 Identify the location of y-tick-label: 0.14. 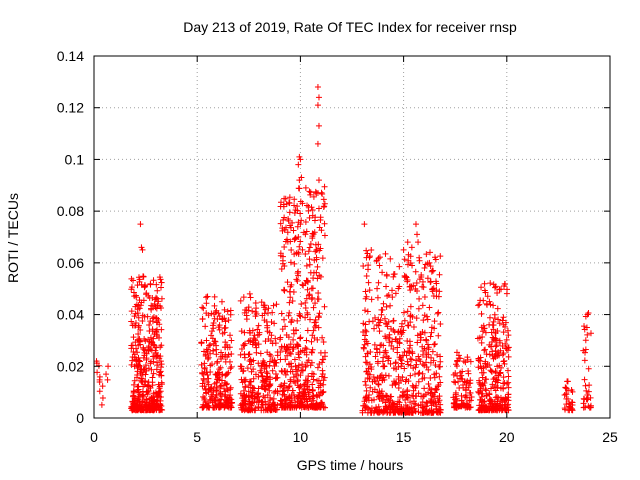
(70, 56).